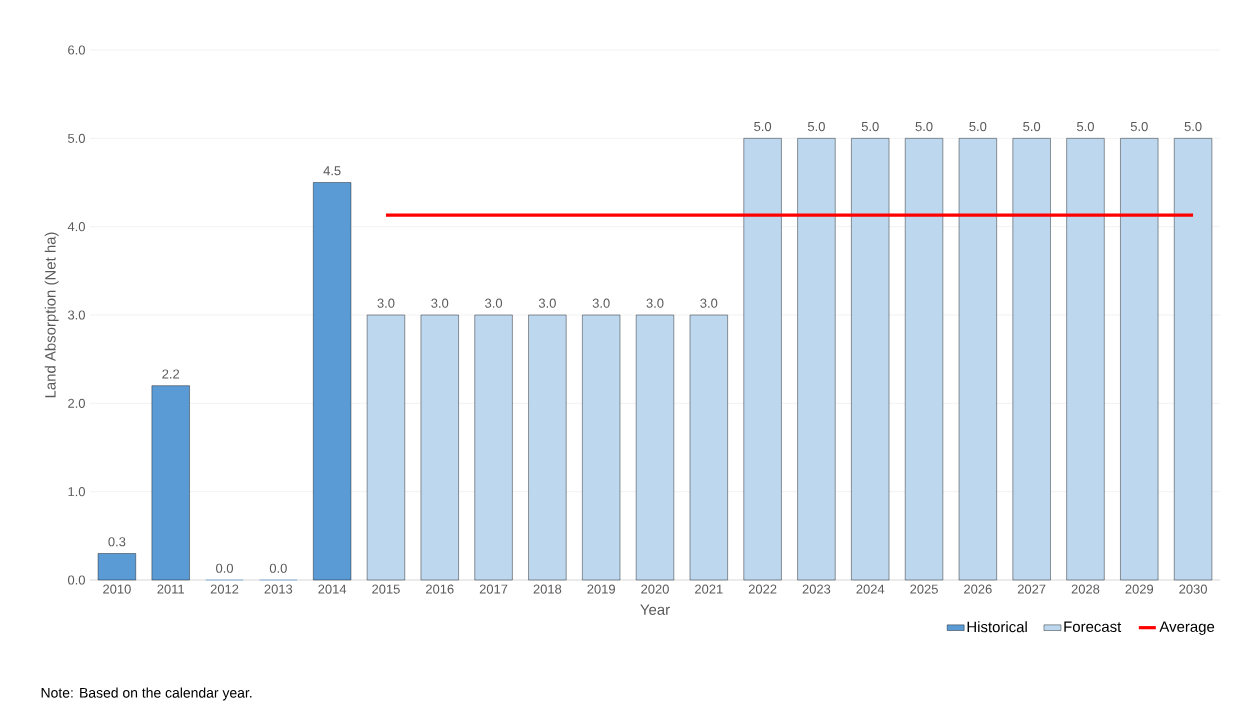 The height and width of the screenshot is (711, 1249). I want to click on data-label: 0.3, so click(117, 542).